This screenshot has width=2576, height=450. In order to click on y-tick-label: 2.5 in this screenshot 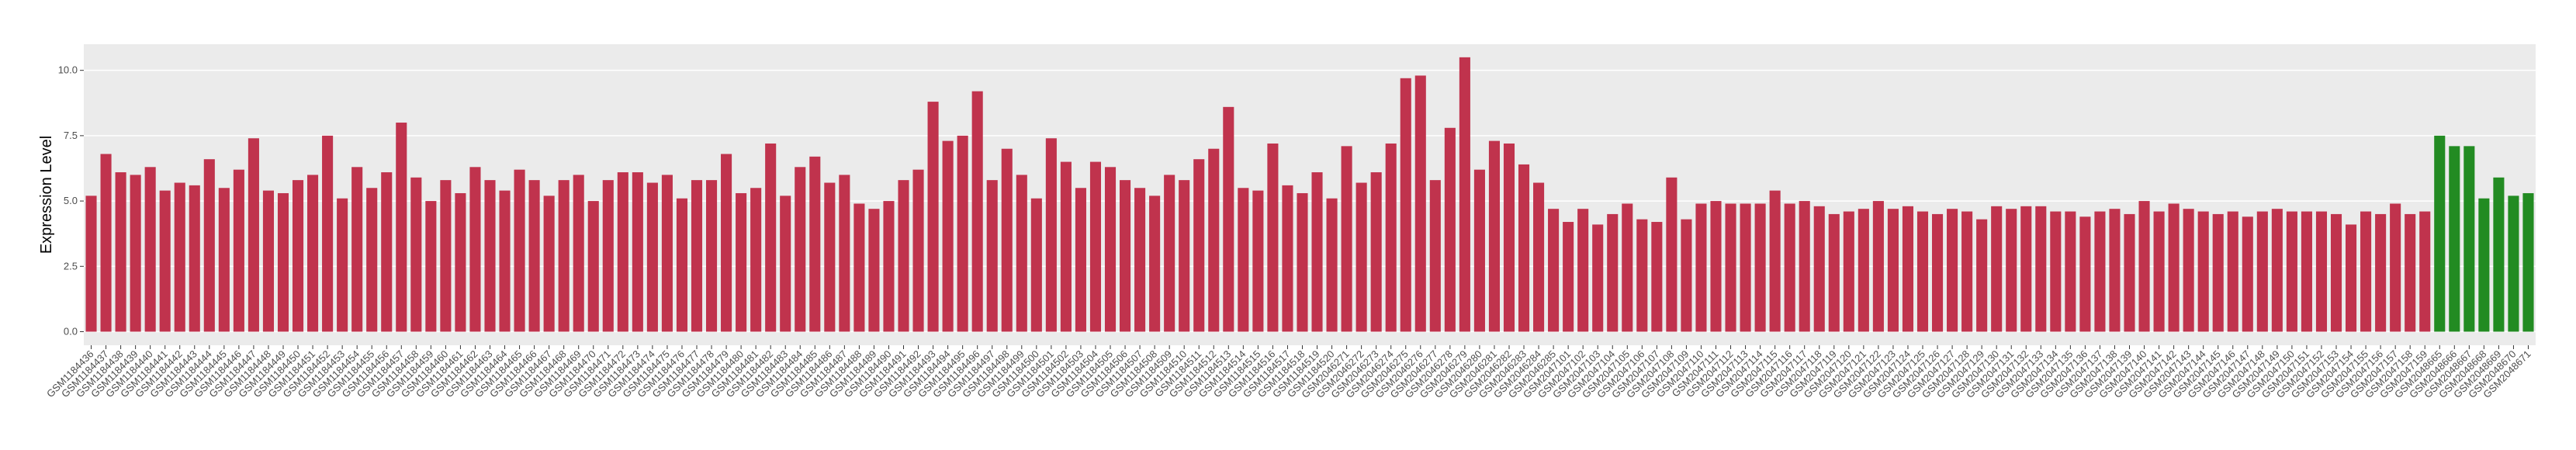, I will do `click(71, 266)`.